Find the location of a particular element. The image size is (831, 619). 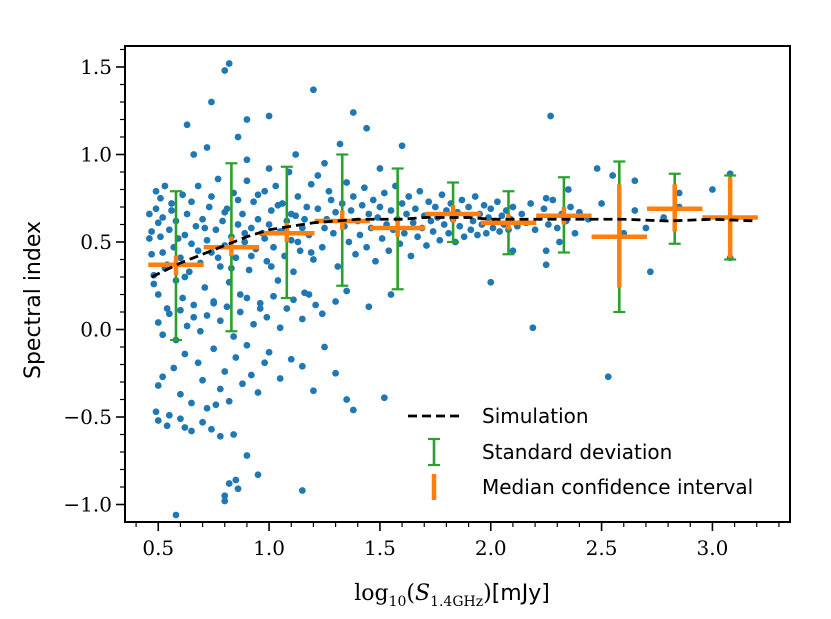

x-axis-title-base: 10 is located at coordinates (398, 602).